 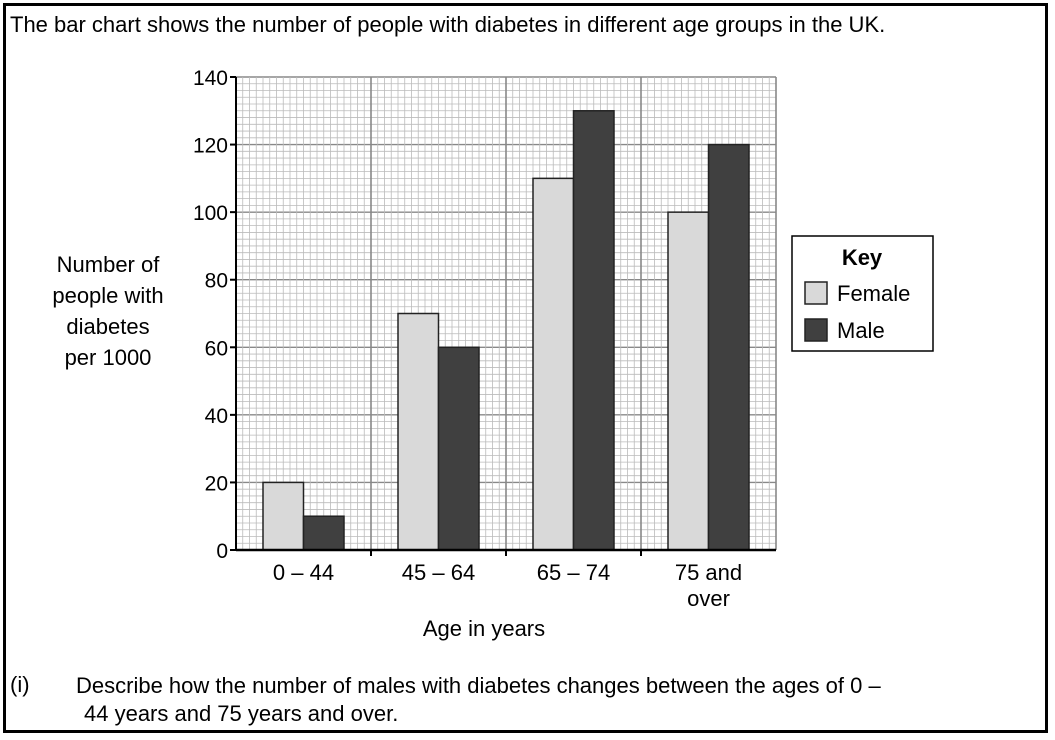 What do you see at coordinates (222, 551) in the screenshot?
I see `y-tick-label: 0` at bounding box center [222, 551].